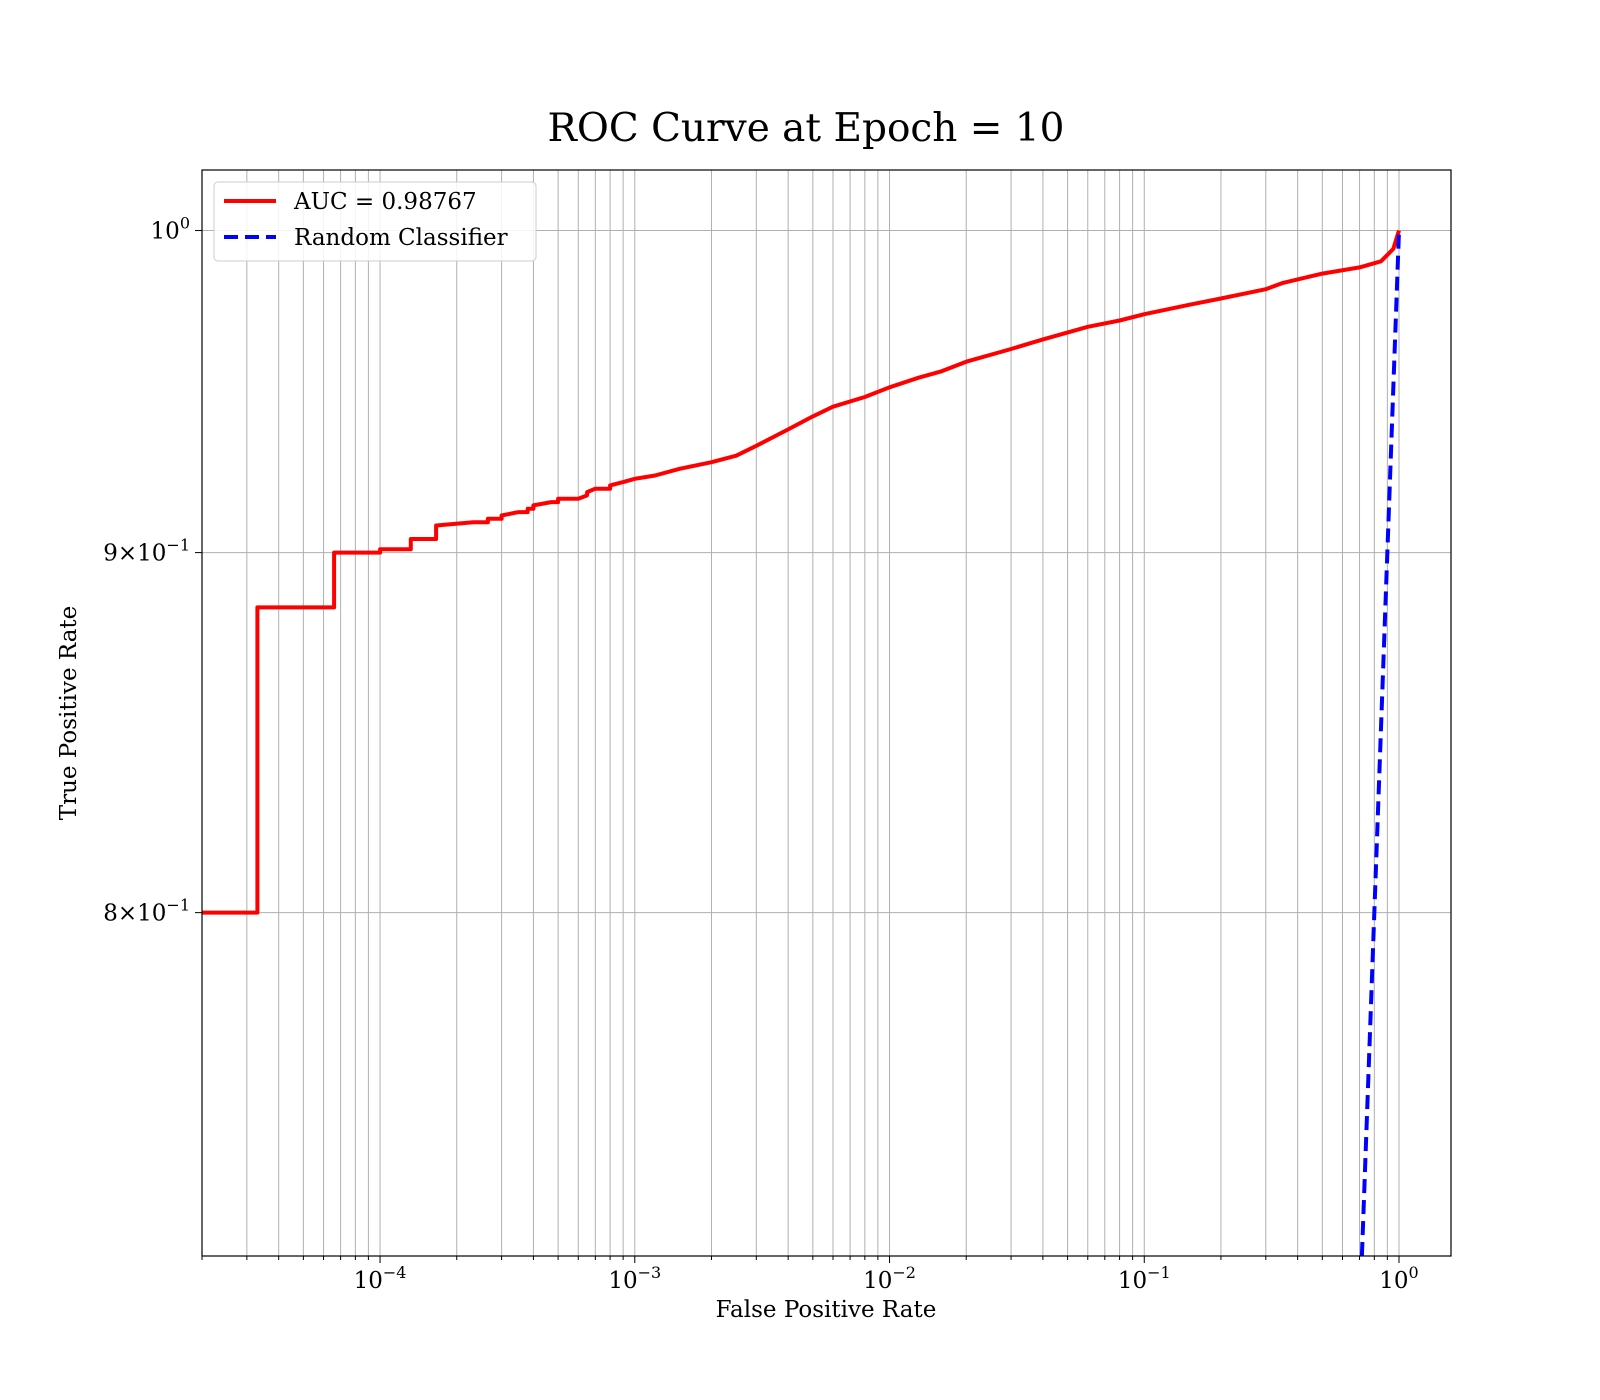 Image resolution: width=1600 pixels, height=1400 pixels. Describe the element at coordinates (69, 713) in the screenshot. I see `y-axis-label: True Positive Rate` at that location.